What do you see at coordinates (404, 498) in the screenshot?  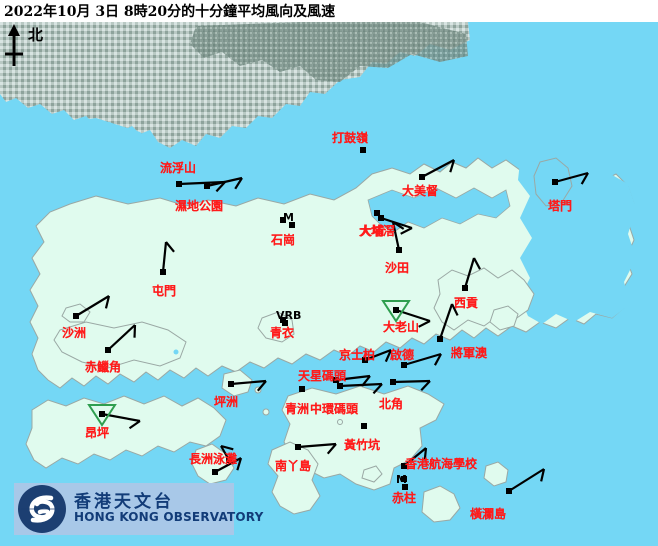 I see `station-label-stanley: 赤柱` at bounding box center [404, 498].